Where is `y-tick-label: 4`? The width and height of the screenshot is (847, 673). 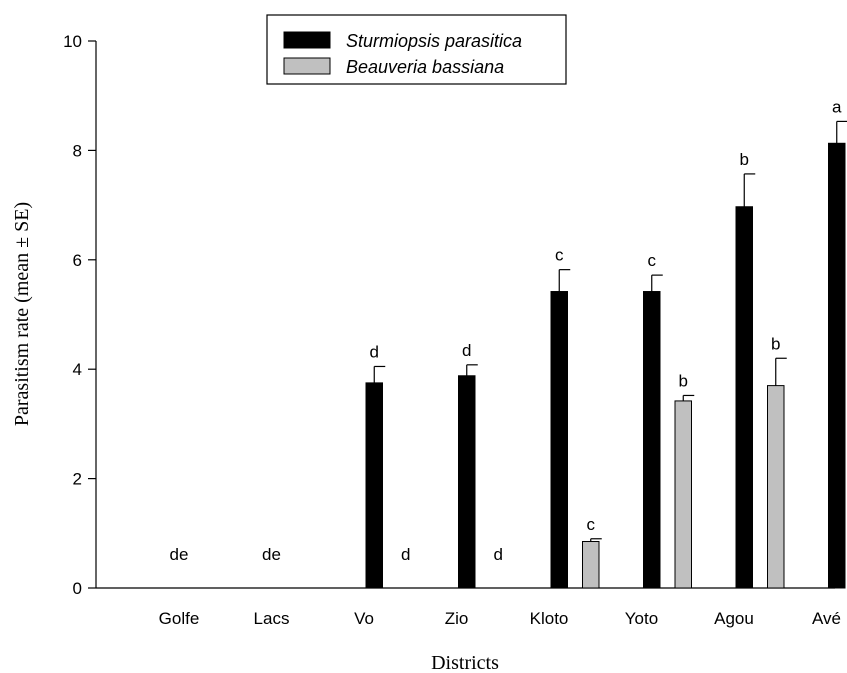 y-tick-label: 4 is located at coordinates (77, 369).